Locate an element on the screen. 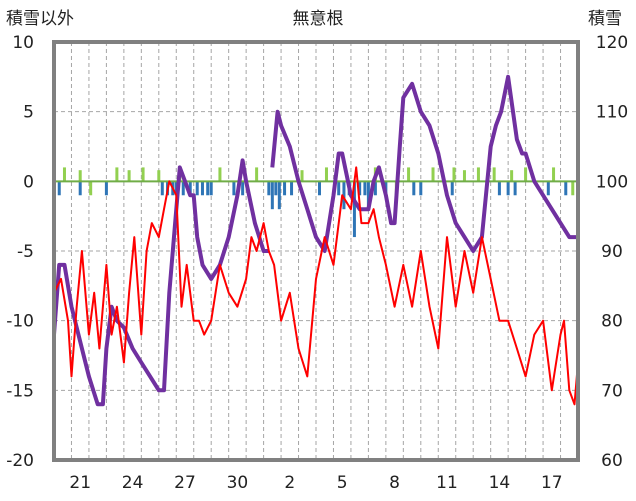  y-tick-right: 100 is located at coordinates (612, 182).